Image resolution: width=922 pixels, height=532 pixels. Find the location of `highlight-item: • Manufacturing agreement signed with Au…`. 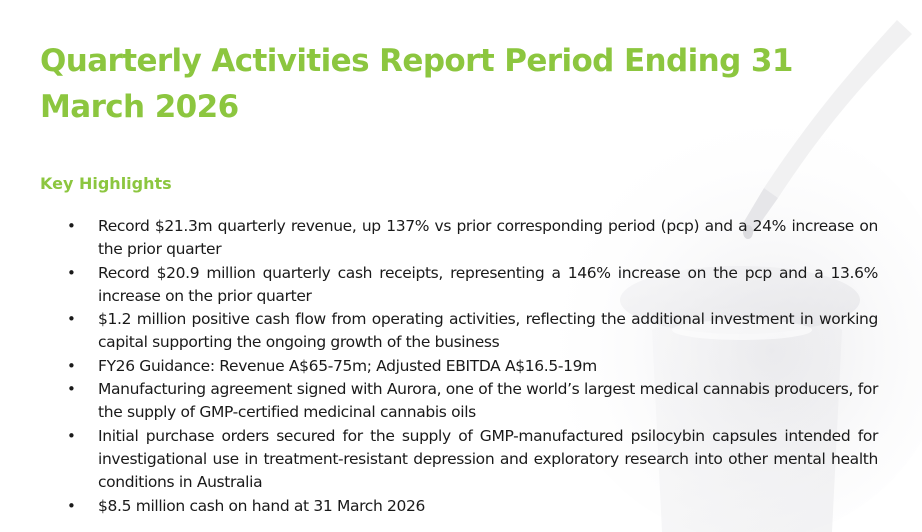

highlight-item: • Manufacturing agreement signed with Au… is located at coordinates (459, 401).